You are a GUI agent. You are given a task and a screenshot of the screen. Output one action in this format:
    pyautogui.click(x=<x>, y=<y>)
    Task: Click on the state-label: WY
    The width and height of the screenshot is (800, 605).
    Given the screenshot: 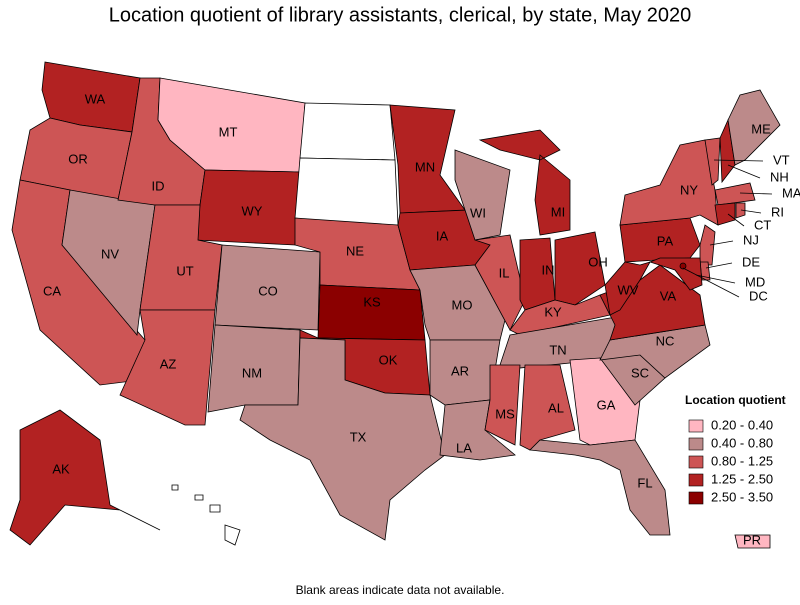 What is the action you would take?
    pyautogui.click(x=252, y=210)
    